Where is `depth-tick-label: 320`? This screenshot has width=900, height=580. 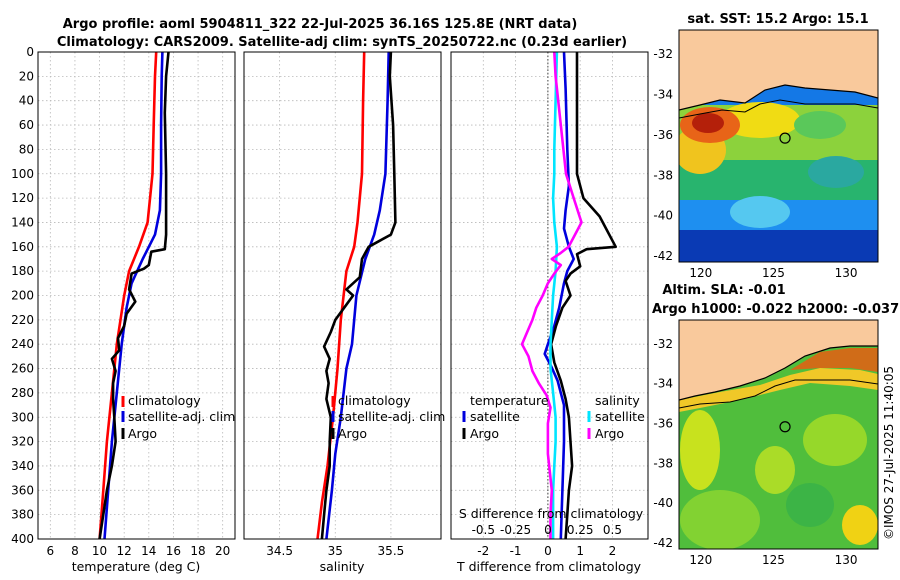 depth-tick-label: 320 is located at coordinates (22, 442).